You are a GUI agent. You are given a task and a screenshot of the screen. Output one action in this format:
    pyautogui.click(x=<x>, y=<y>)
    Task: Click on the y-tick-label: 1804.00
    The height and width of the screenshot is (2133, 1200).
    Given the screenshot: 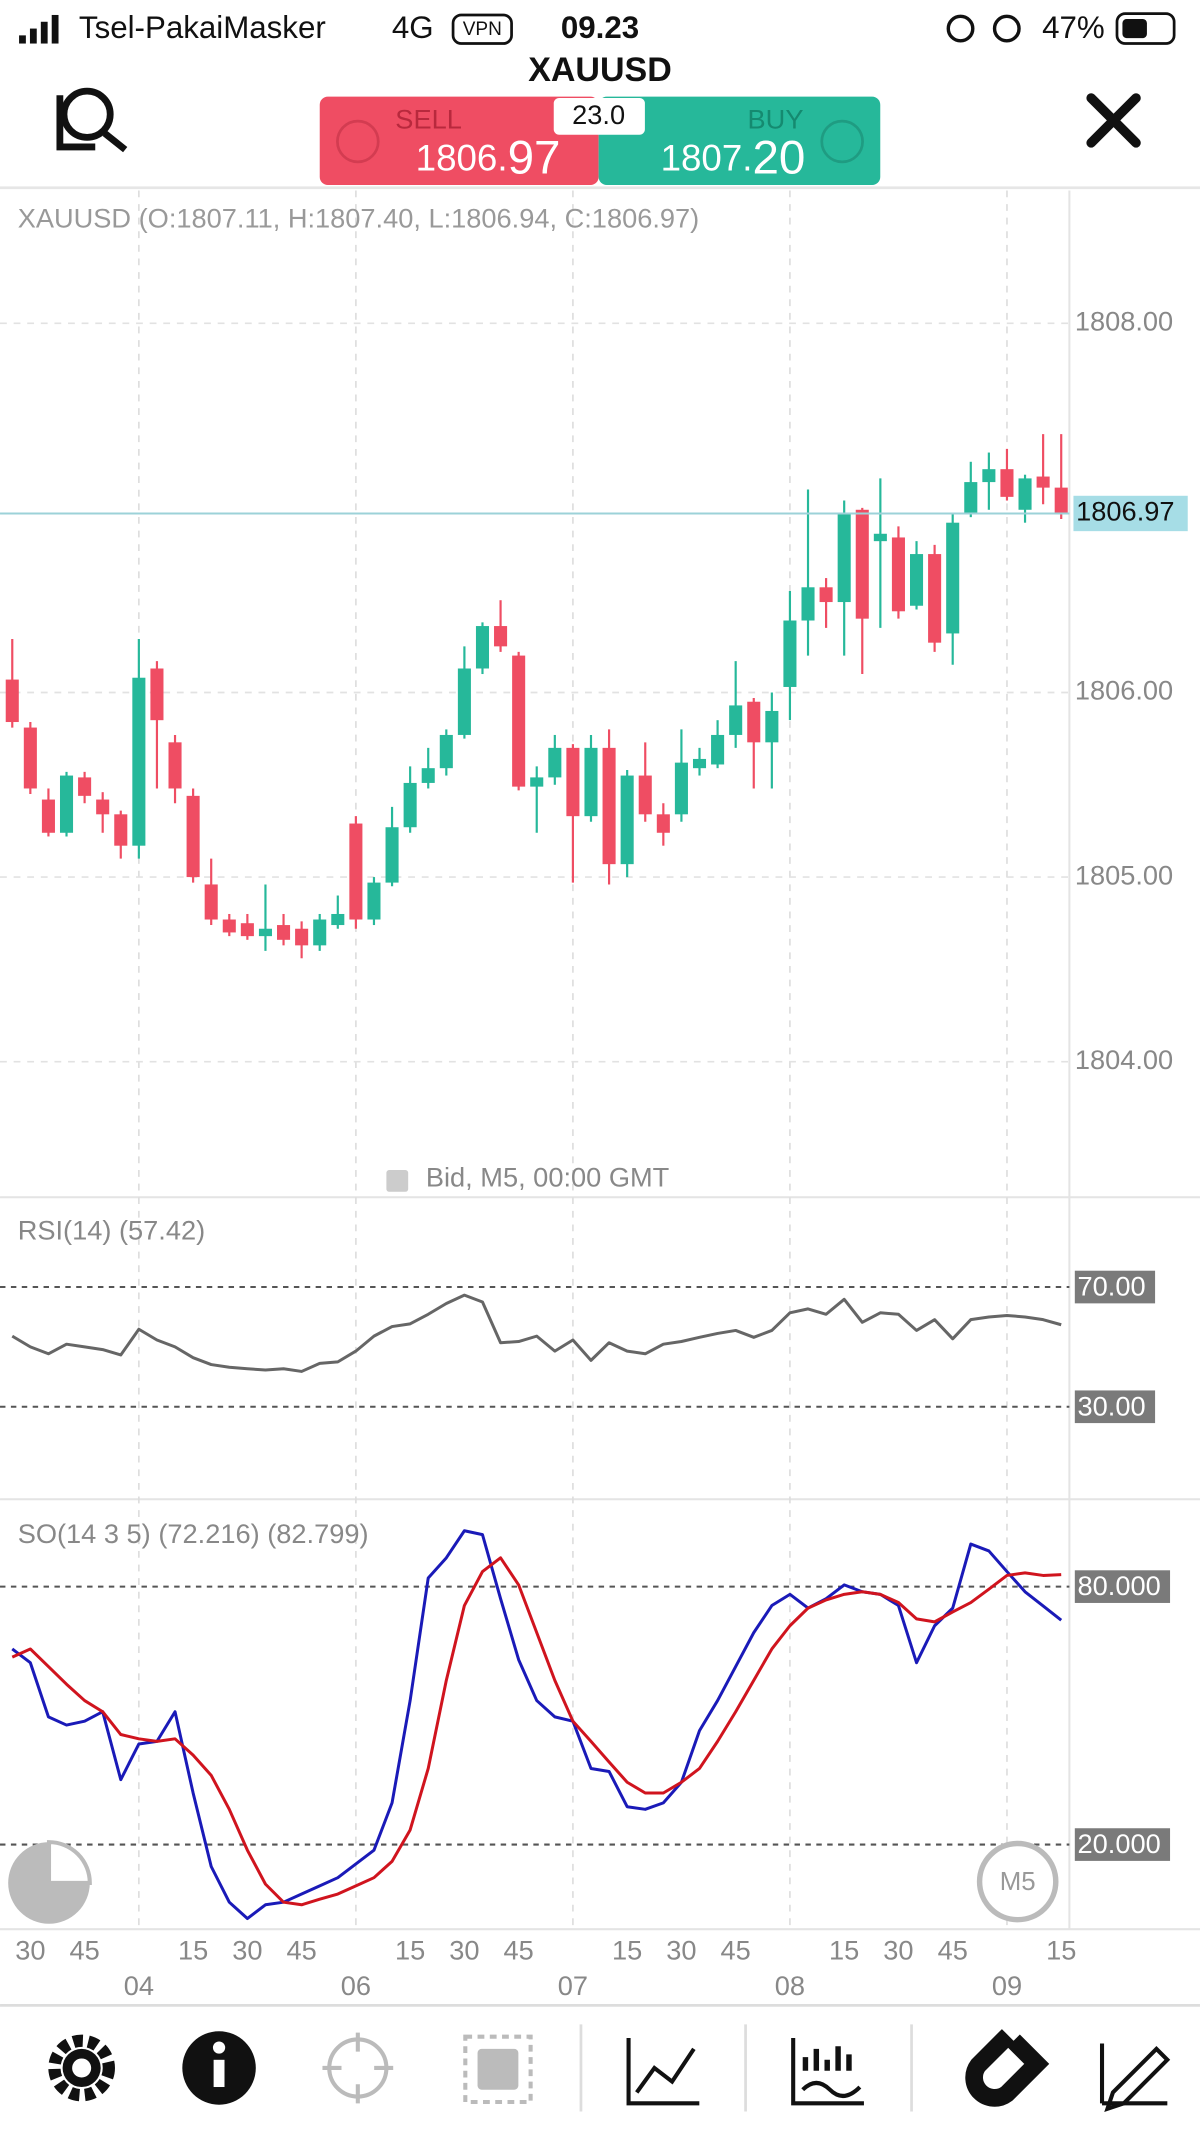 What is the action you would take?
    pyautogui.click(x=1124, y=1059)
    